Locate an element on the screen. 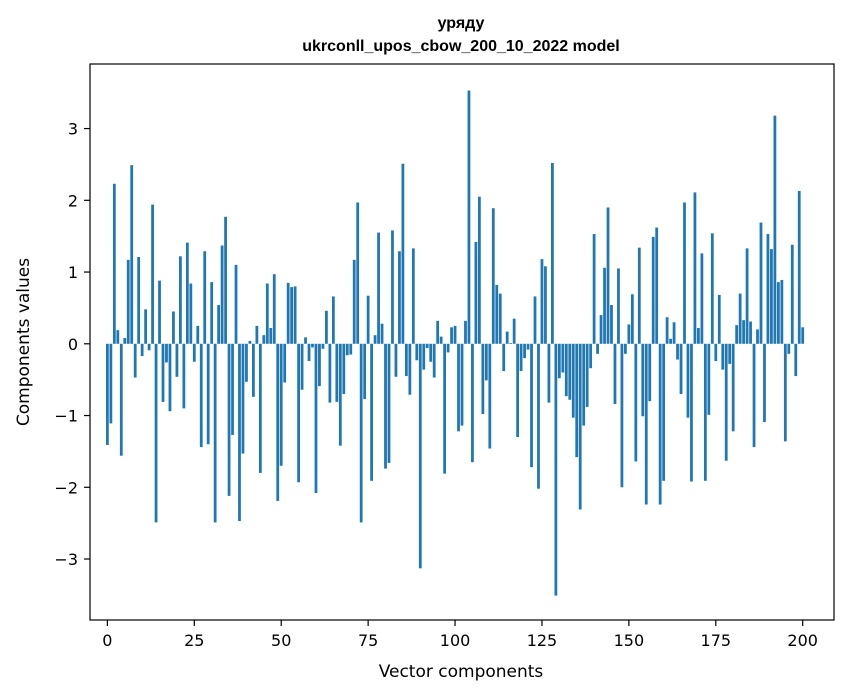 This screenshot has height=696, width=847. y-tick-label: 0 is located at coordinates (73, 344).